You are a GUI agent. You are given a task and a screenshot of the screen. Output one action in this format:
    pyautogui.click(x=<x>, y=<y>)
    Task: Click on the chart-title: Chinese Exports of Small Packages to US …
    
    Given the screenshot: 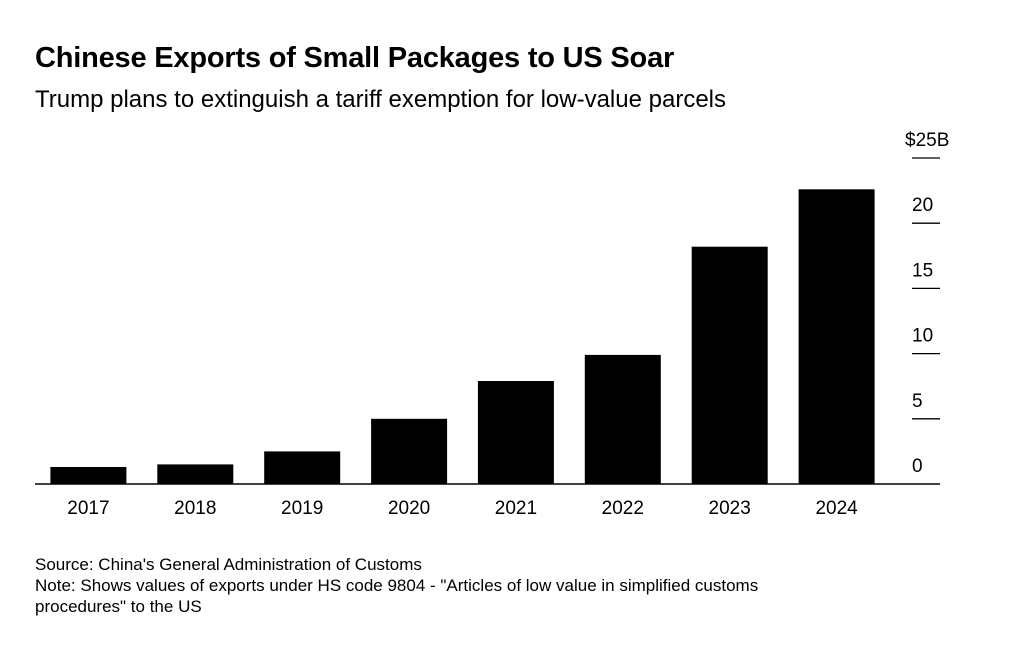 What is the action you would take?
    pyautogui.click(x=355, y=58)
    